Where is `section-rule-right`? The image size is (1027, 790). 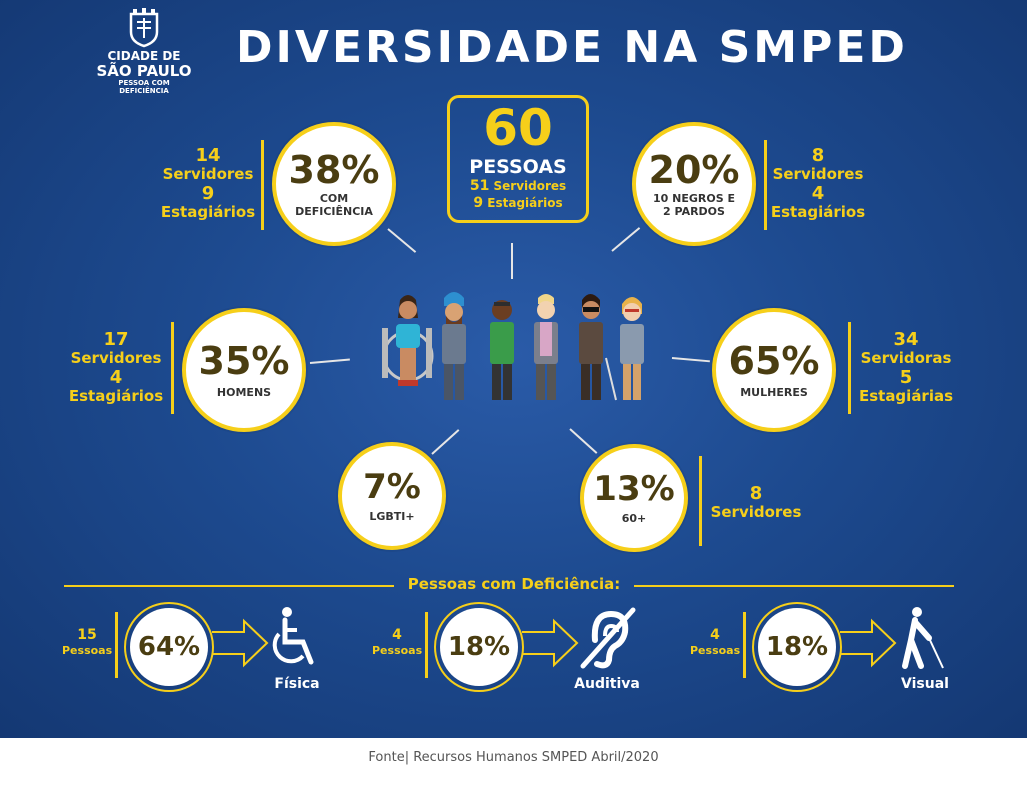 section-rule-right is located at coordinates (794, 586).